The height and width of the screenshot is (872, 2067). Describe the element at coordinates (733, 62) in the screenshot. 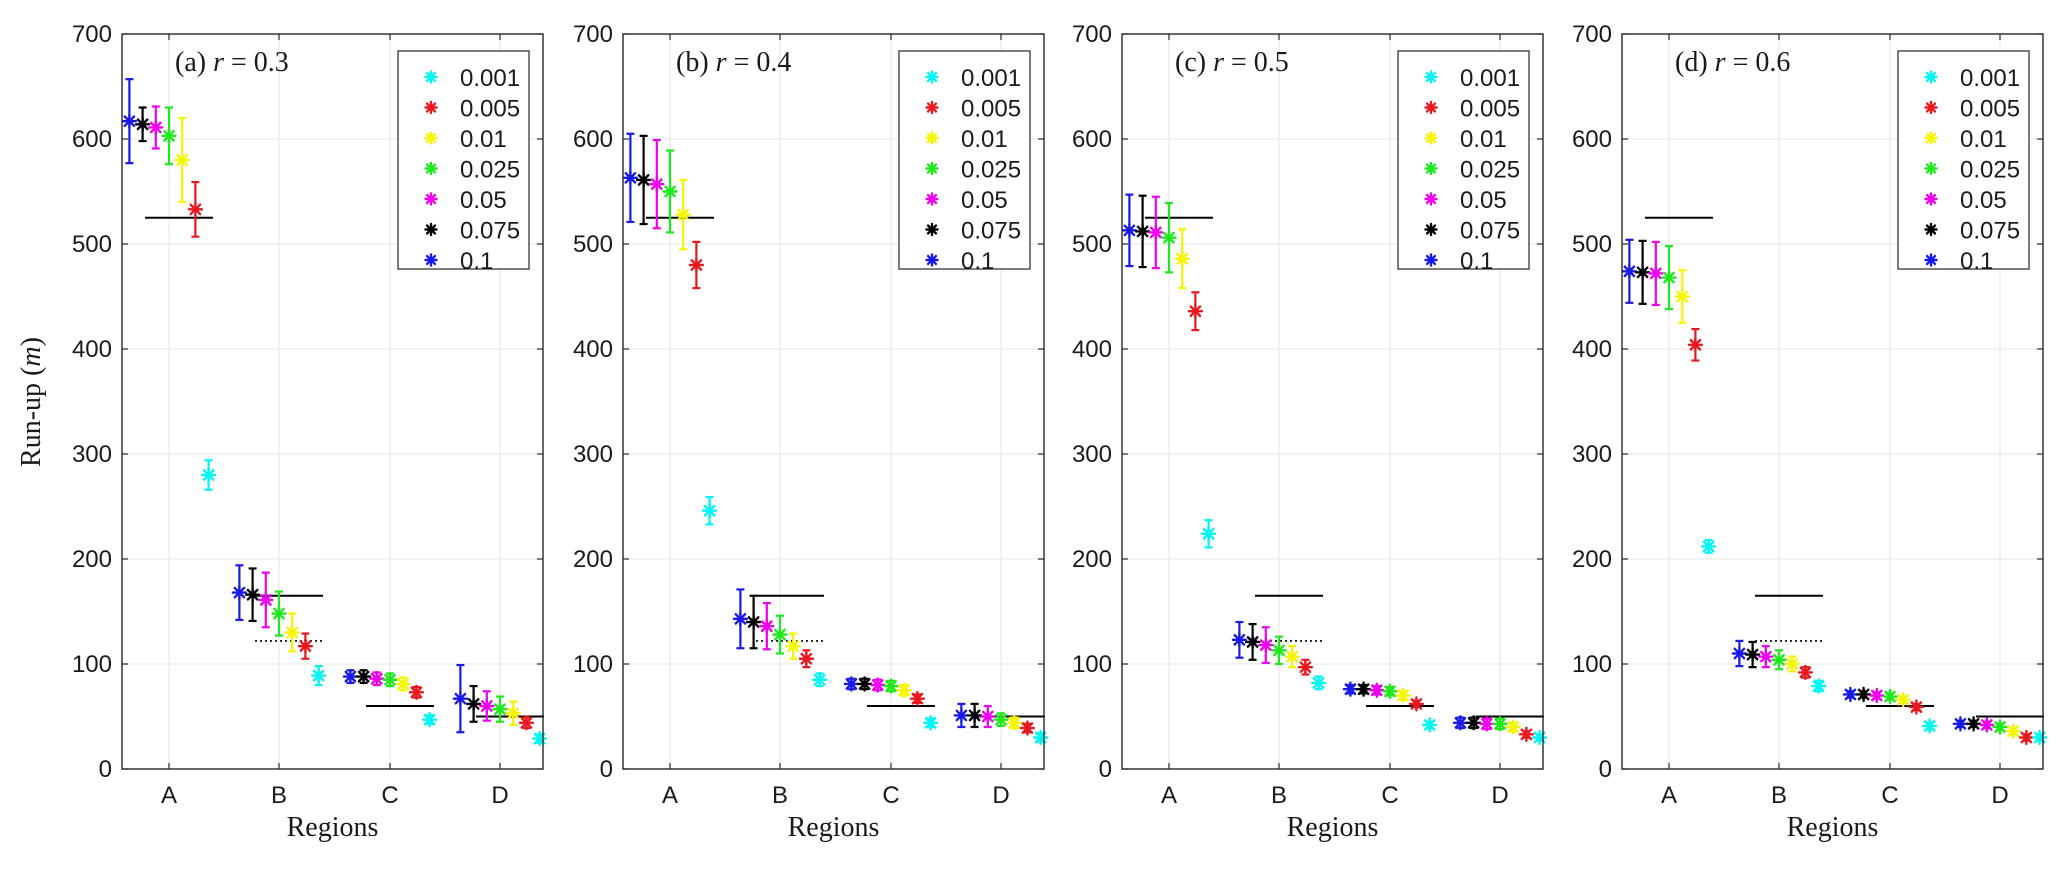

I see `panel-title: (b) r = 0.4` at that location.